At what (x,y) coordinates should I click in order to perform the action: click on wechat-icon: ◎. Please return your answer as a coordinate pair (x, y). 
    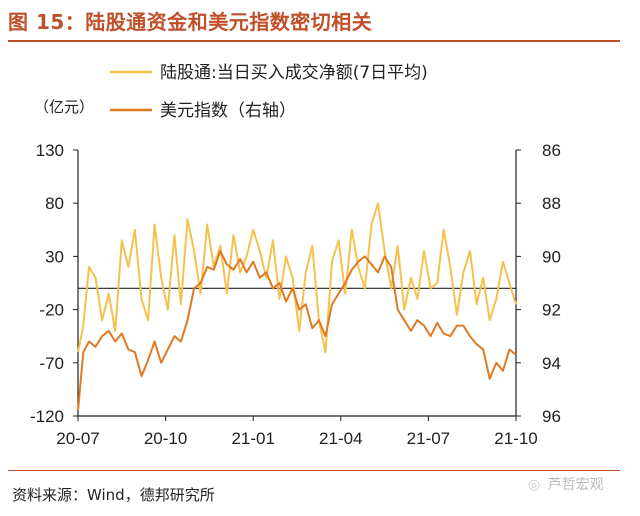
    Looking at the image, I should click on (534, 485).